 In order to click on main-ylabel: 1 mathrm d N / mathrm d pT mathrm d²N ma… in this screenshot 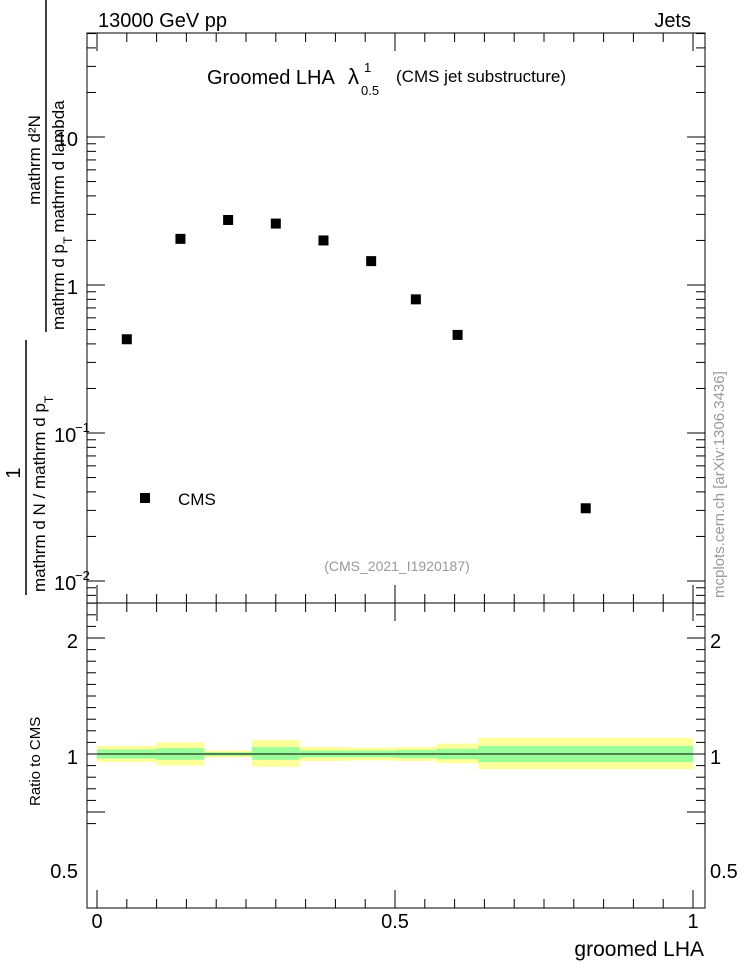, I will do `click(39, 297)`.